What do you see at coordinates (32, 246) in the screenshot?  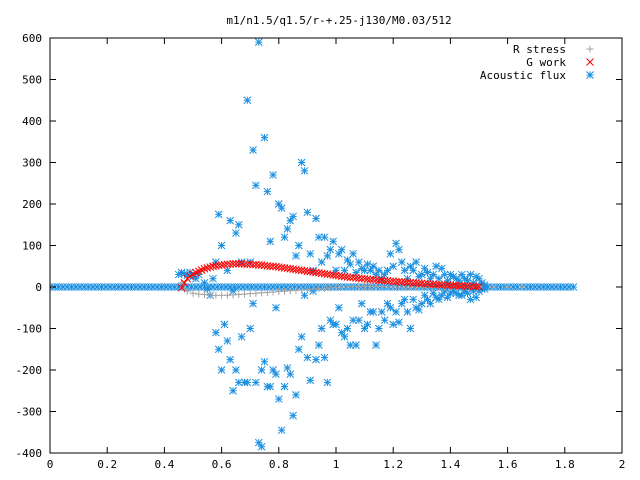 I see `y-tick-label: 100` at bounding box center [32, 246].